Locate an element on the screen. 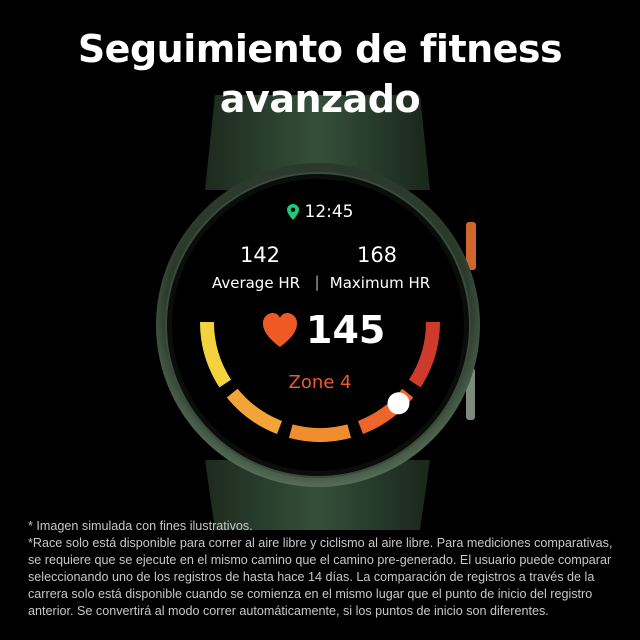 This screenshot has height=640, width=640. watch-strap-top is located at coordinates (317, 142).